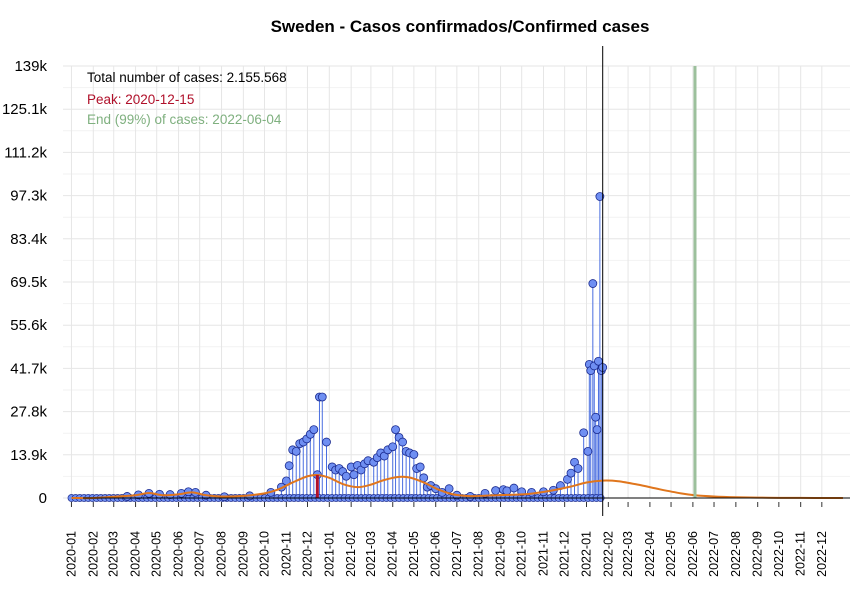 The image size is (850, 600). Describe the element at coordinates (608, 554) in the screenshot. I see `x-tick-label: 2022-02` at that location.